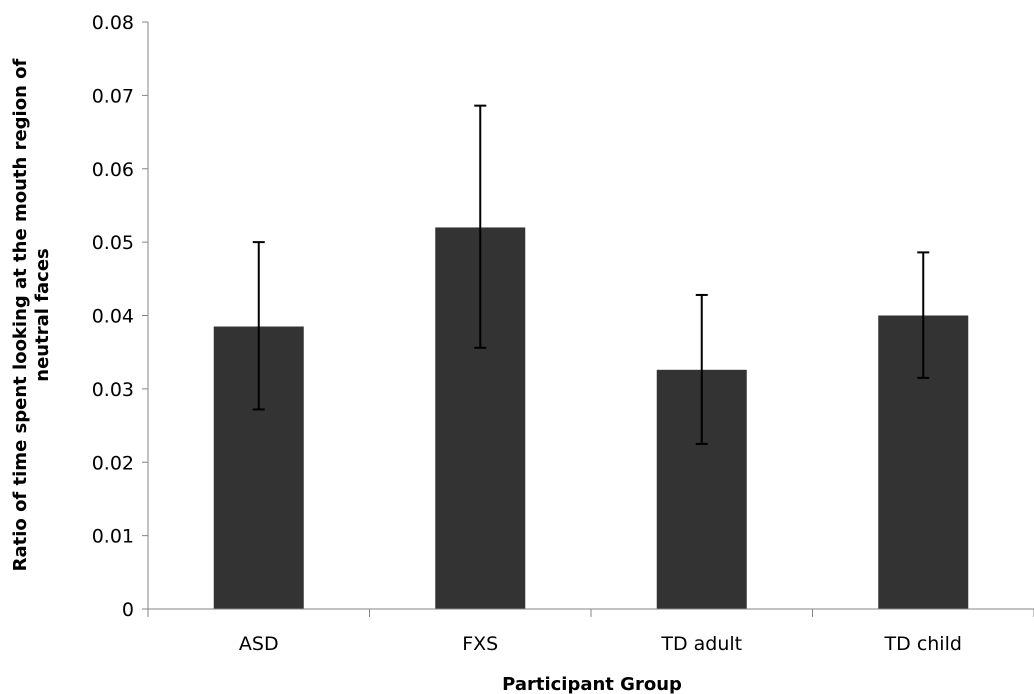 The height and width of the screenshot is (694, 1034). I want to click on x-axis-title: Participant Group, so click(592, 684).